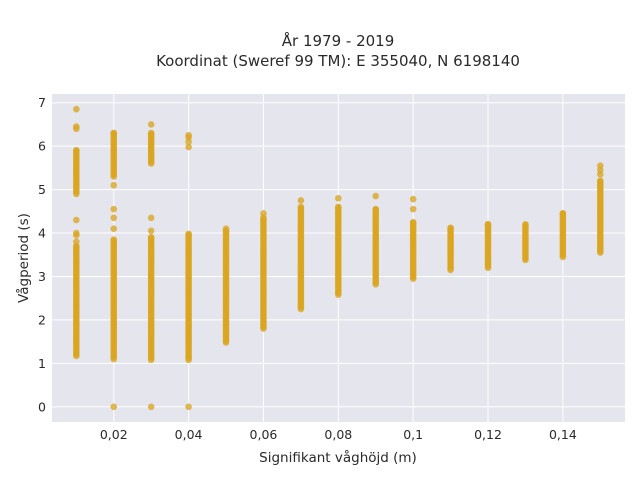 This screenshot has width=640, height=480. I want to click on x-axis-label: Signifikant våghöjd (m), so click(338, 457).